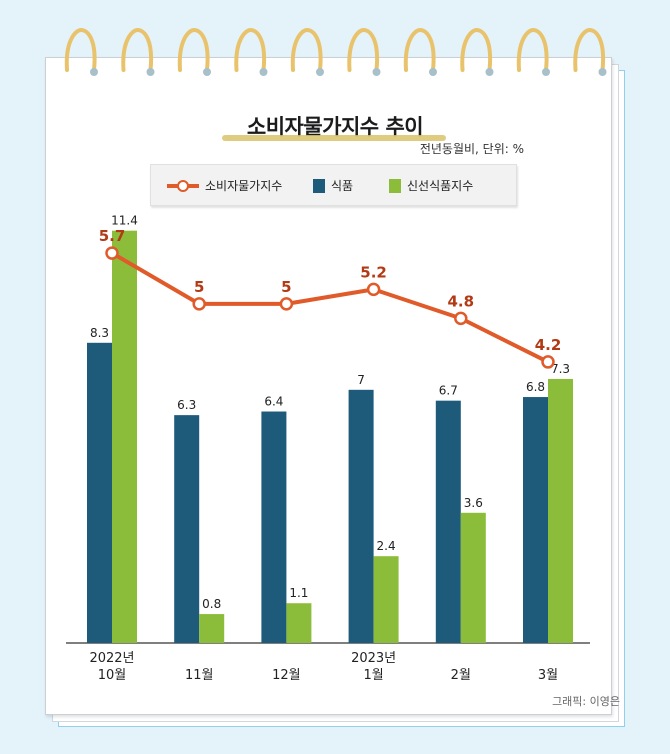 The image size is (670, 754). I want to click on x-tick-label: 3월, so click(548, 675).